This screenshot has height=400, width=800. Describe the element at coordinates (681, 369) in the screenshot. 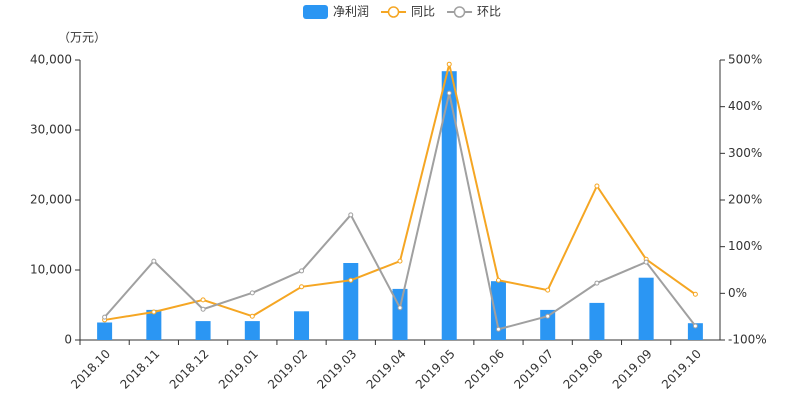

I see `x-tick-label: 2019.10` at that location.